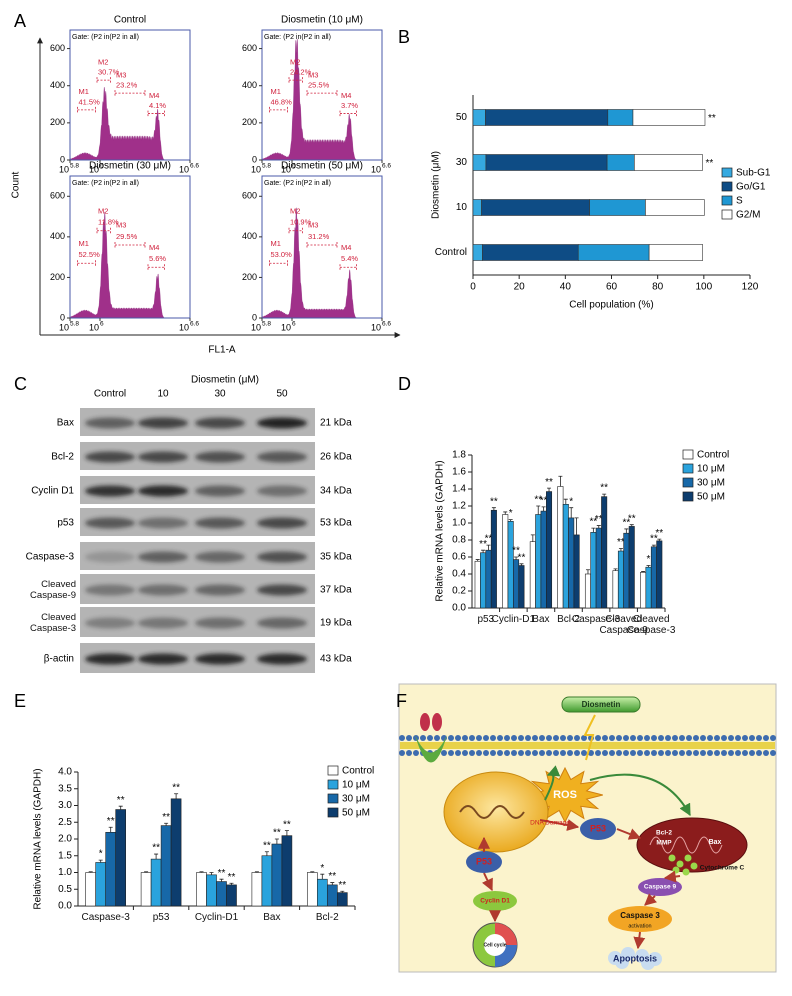 This screenshot has height=996, width=792. I want to click on legend-label: 30 μM, so click(711, 483).